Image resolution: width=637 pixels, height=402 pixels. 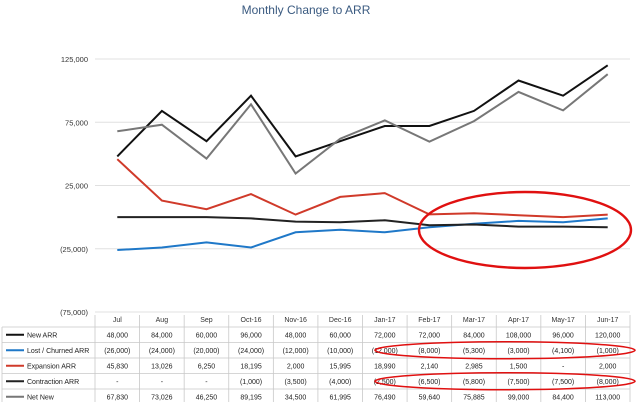 I want to click on y-tick-label: (75,000), so click(x=74, y=312).